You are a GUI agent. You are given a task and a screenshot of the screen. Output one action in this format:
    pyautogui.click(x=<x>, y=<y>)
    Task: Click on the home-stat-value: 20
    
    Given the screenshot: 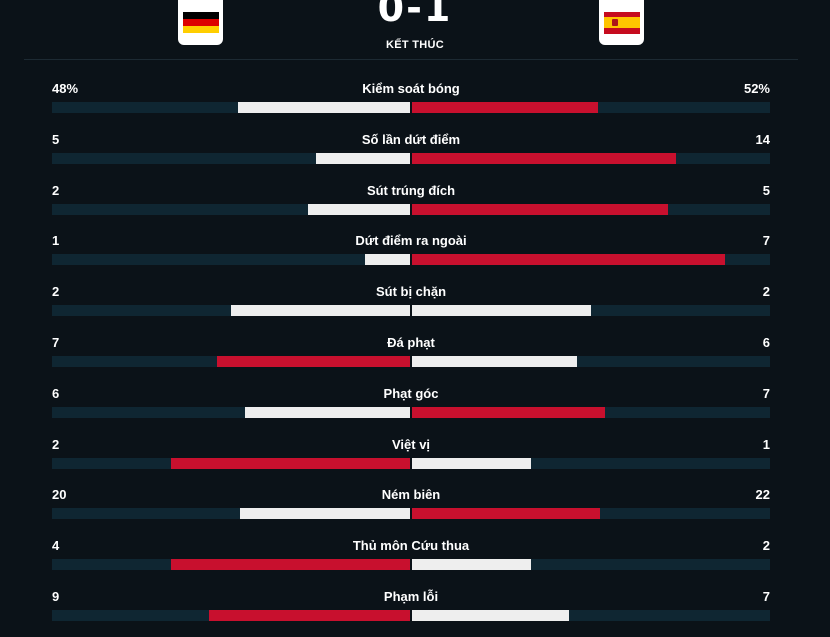 What is the action you would take?
    pyautogui.click(x=59, y=495)
    